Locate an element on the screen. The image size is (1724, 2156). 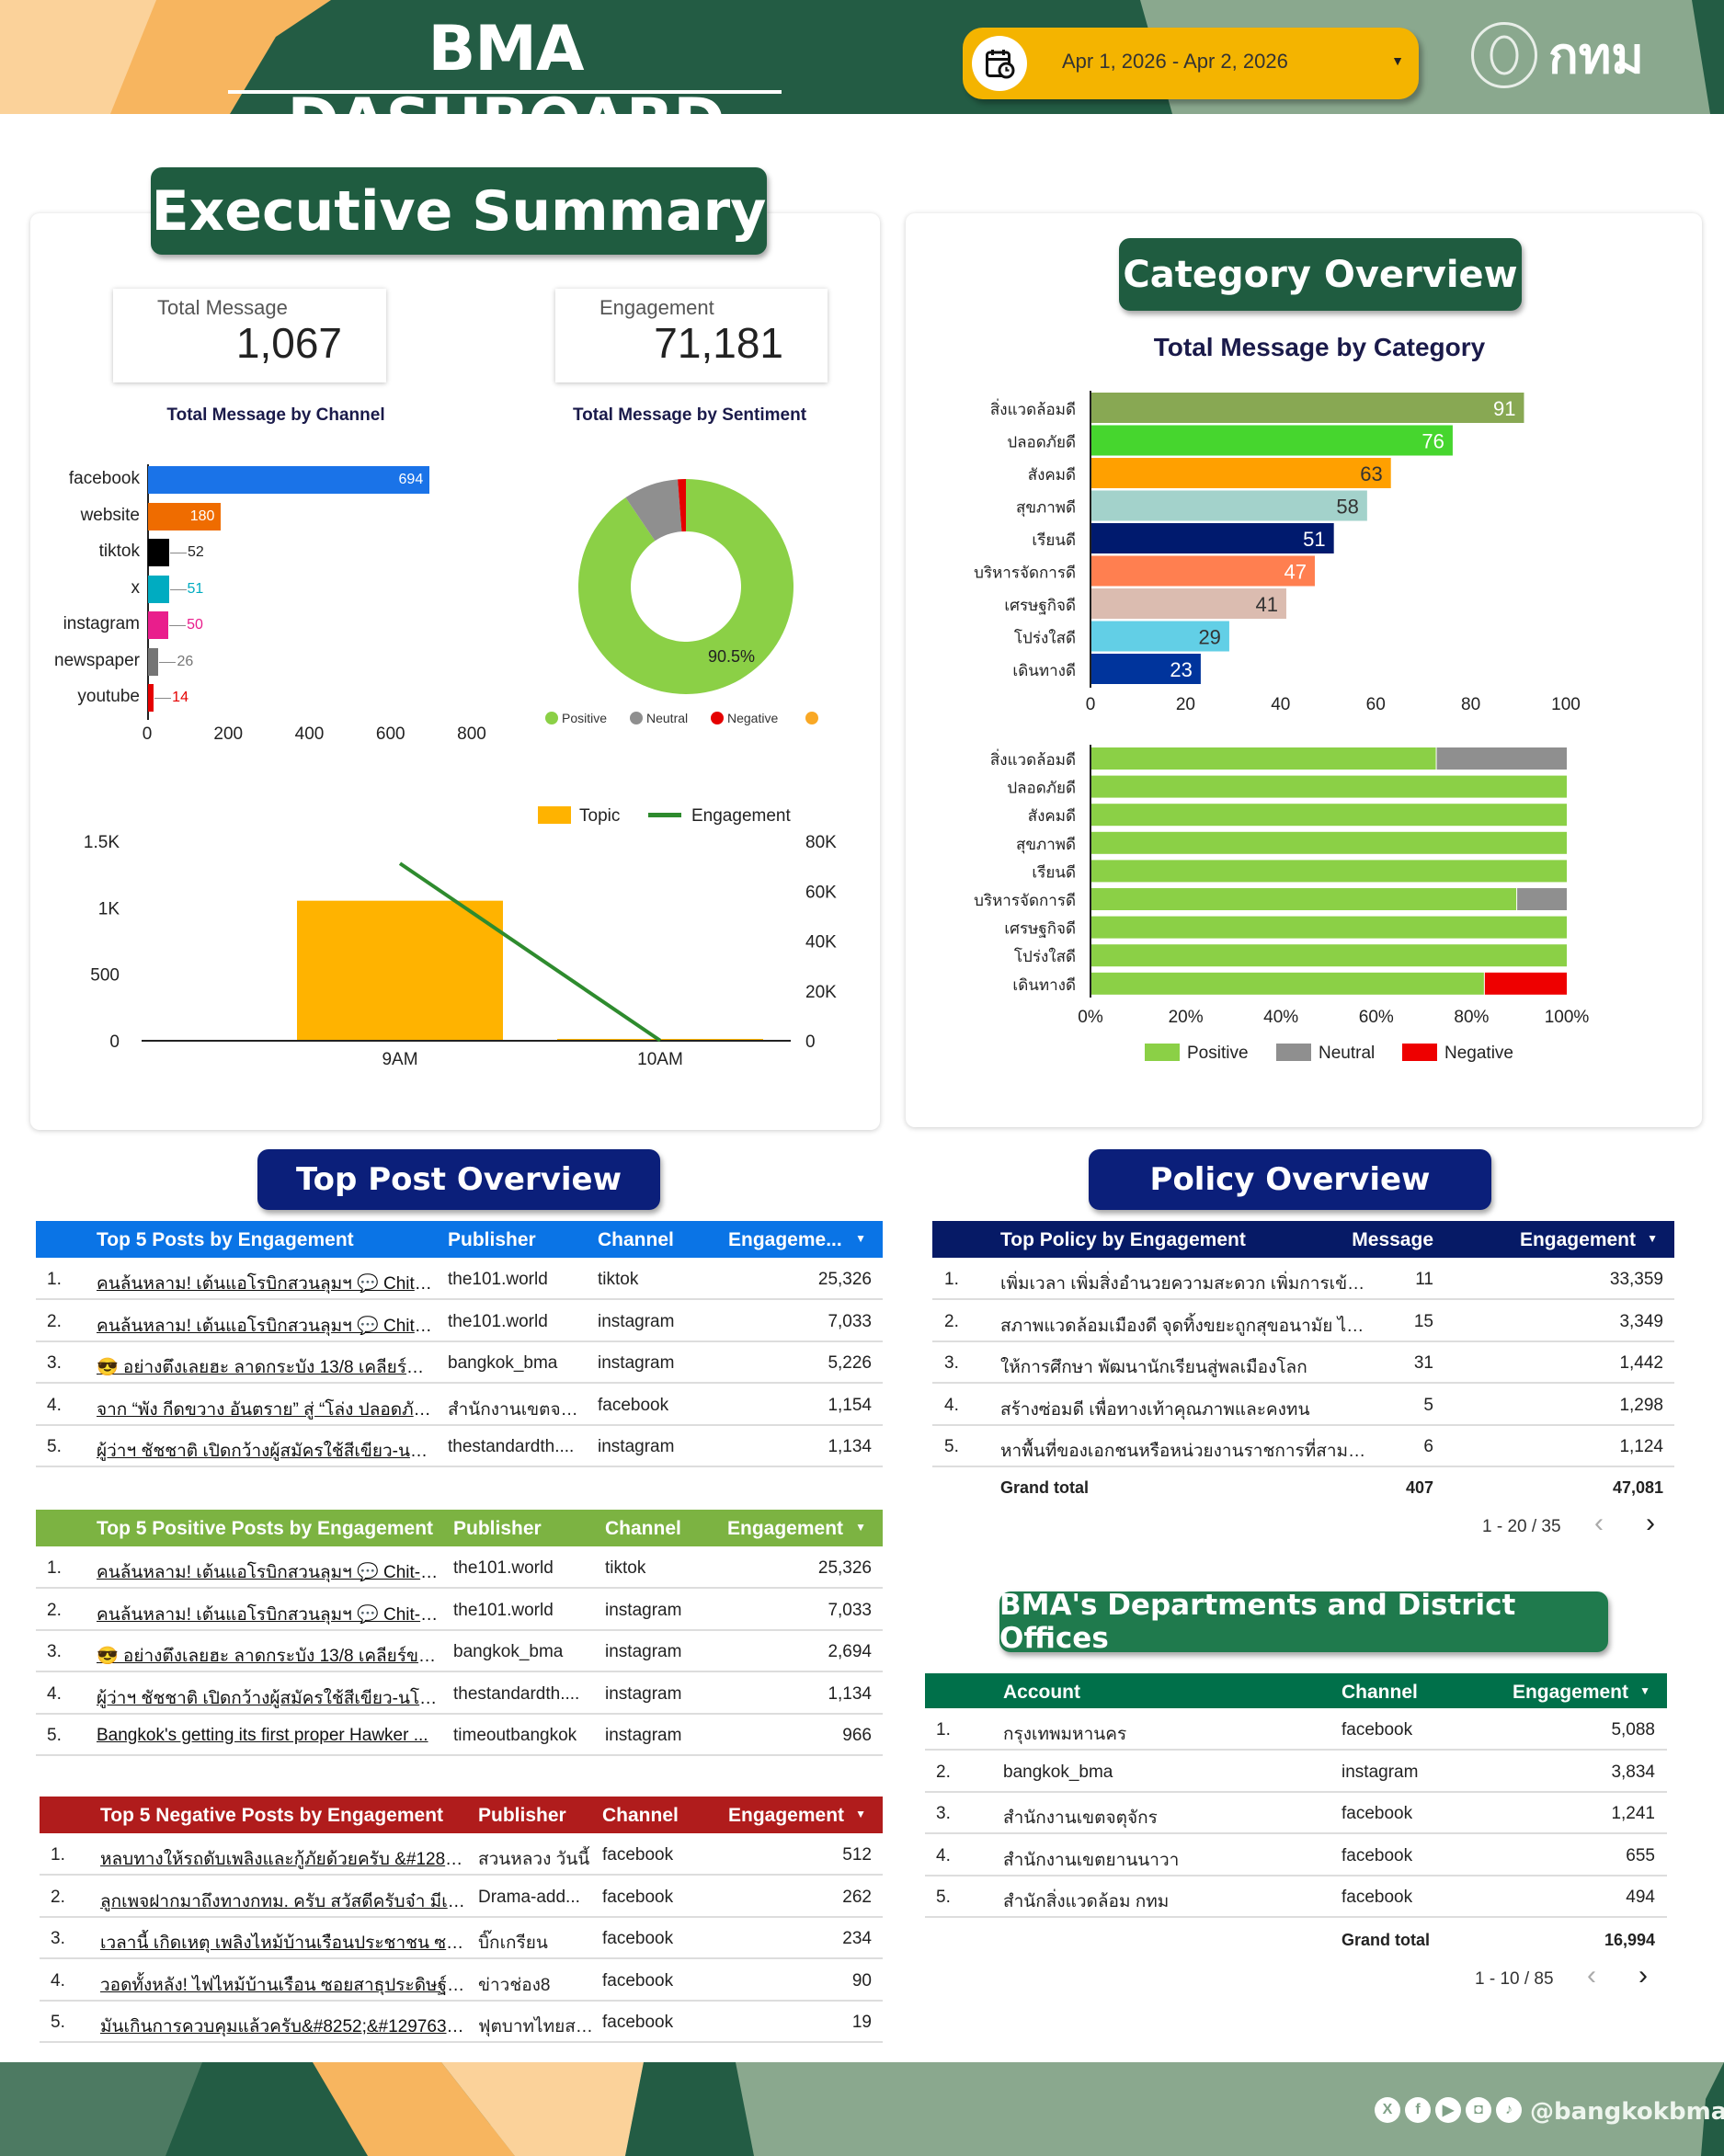
youtube-icon: ▶ is located at coordinates (1448, 2110).